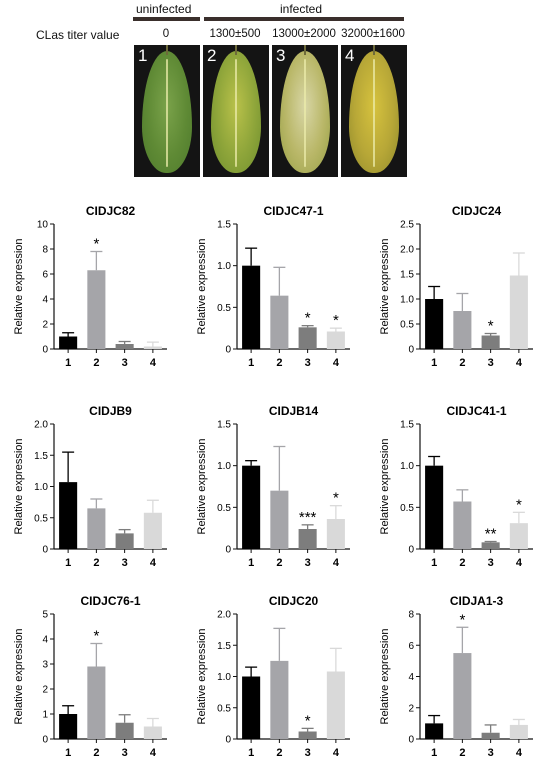 The width and height of the screenshot is (550, 779). I want to click on y-tick-label: 5, so click(45, 615).